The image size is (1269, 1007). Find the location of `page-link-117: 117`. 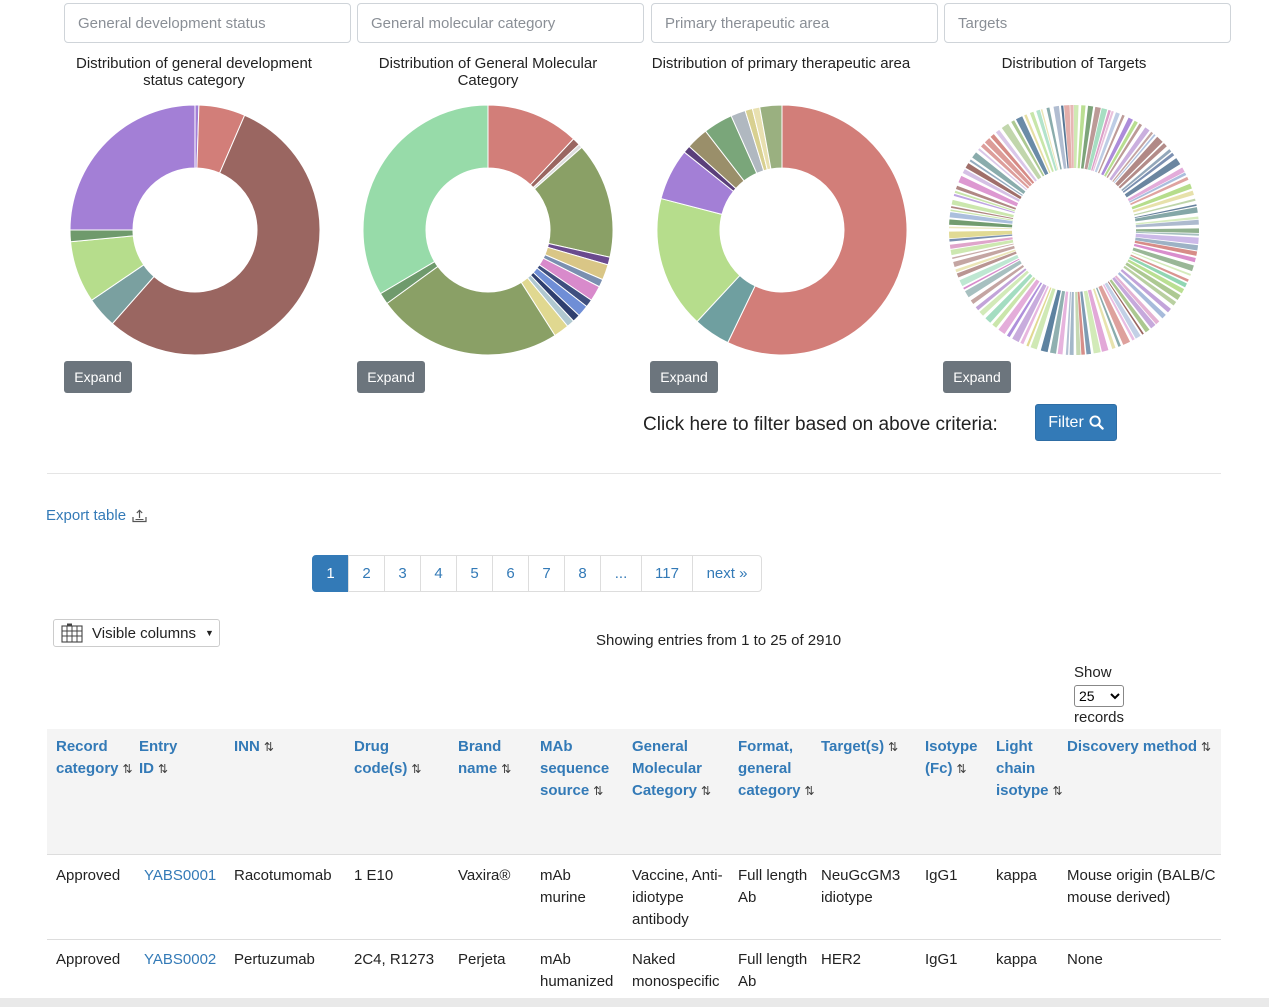

page-link-117: 117 is located at coordinates (667, 573).